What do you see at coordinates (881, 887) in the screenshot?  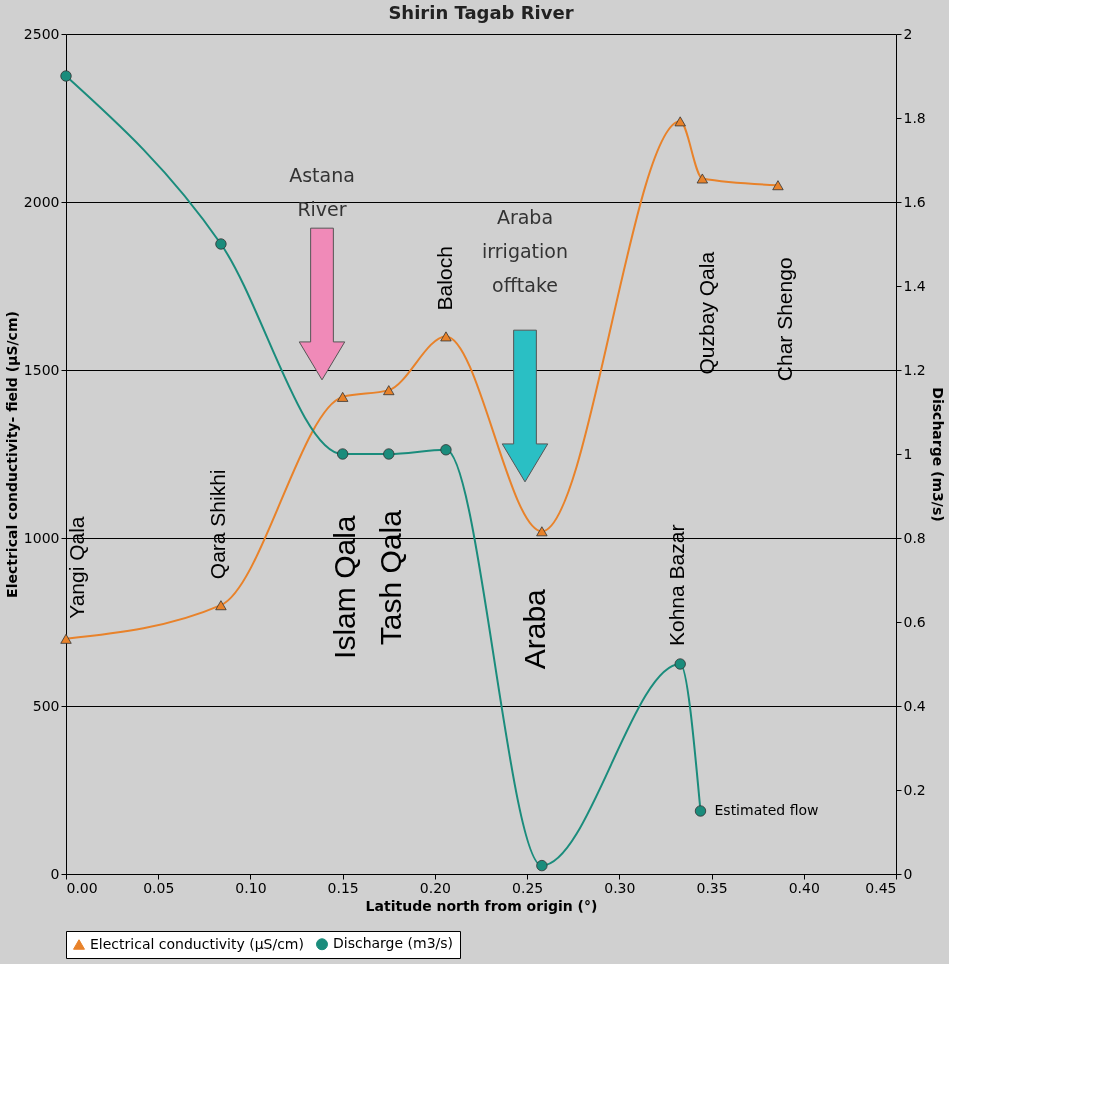 I see `x-tick-label: 0.45` at bounding box center [881, 887].